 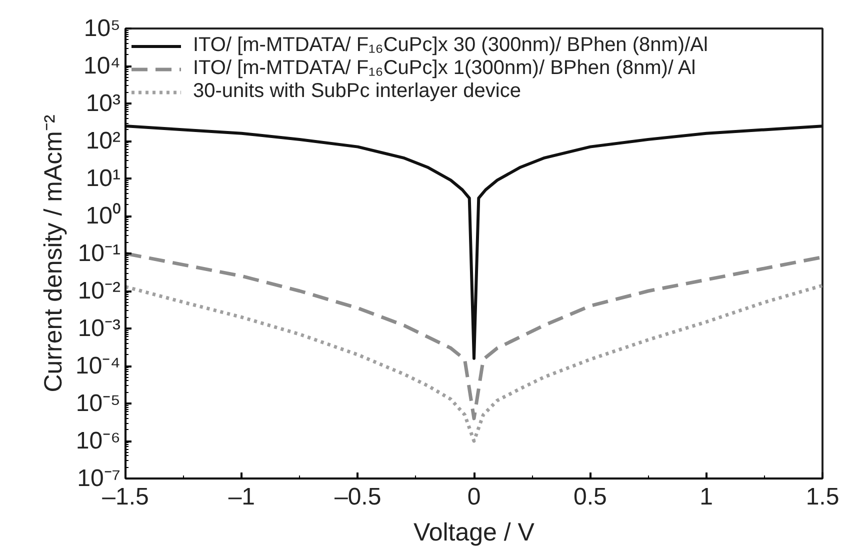 What do you see at coordinates (98, 403) in the screenshot?
I see `y-tick-label: 10⁻⁵` at bounding box center [98, 403].